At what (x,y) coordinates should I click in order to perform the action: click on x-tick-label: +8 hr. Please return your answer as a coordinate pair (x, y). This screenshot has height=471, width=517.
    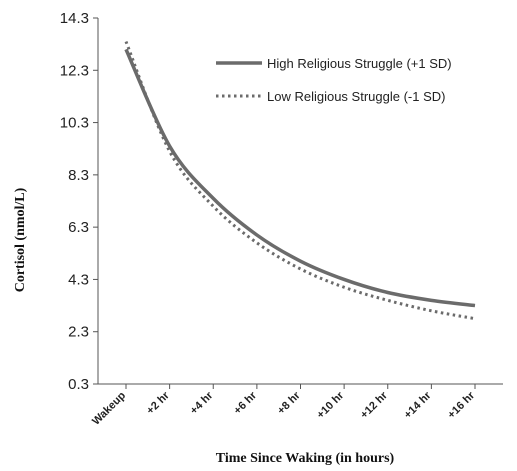
    Looking at the image, I should click on (289, 403).